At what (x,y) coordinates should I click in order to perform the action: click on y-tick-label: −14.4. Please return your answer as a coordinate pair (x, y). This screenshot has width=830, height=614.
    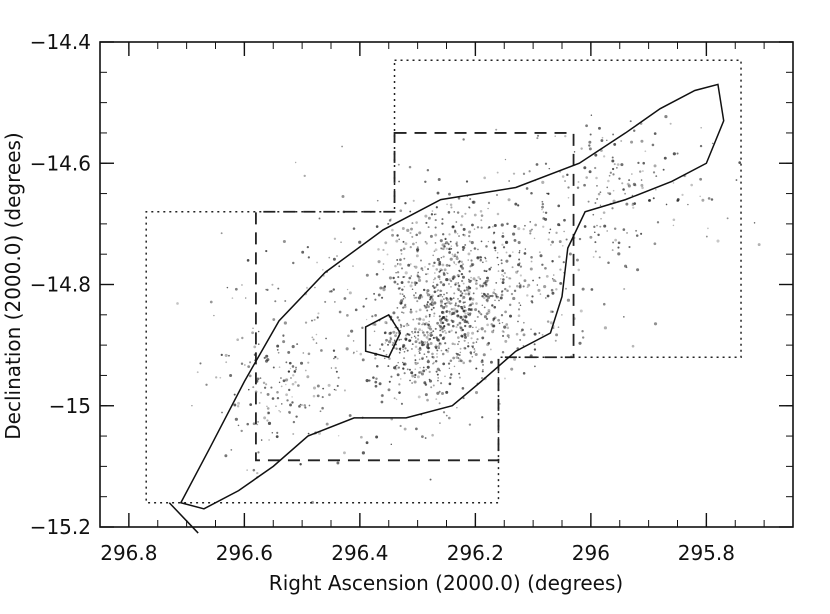
    Looking at the image, I should click on (60, 42).